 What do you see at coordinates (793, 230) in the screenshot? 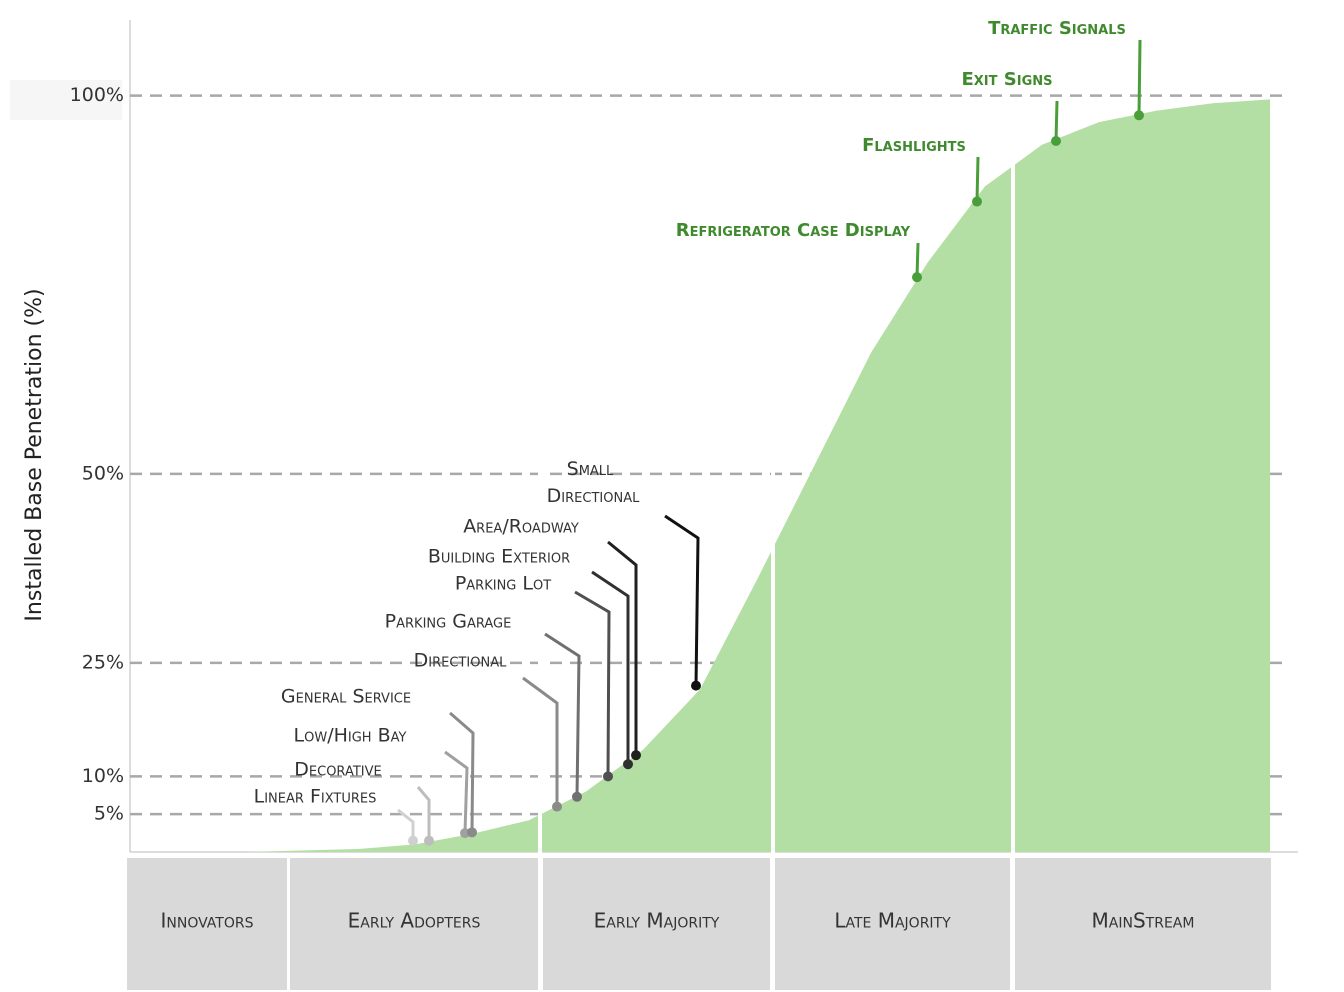
I see `annotation-label: Refrigerator Case Display` at bounding box center [793, 230].